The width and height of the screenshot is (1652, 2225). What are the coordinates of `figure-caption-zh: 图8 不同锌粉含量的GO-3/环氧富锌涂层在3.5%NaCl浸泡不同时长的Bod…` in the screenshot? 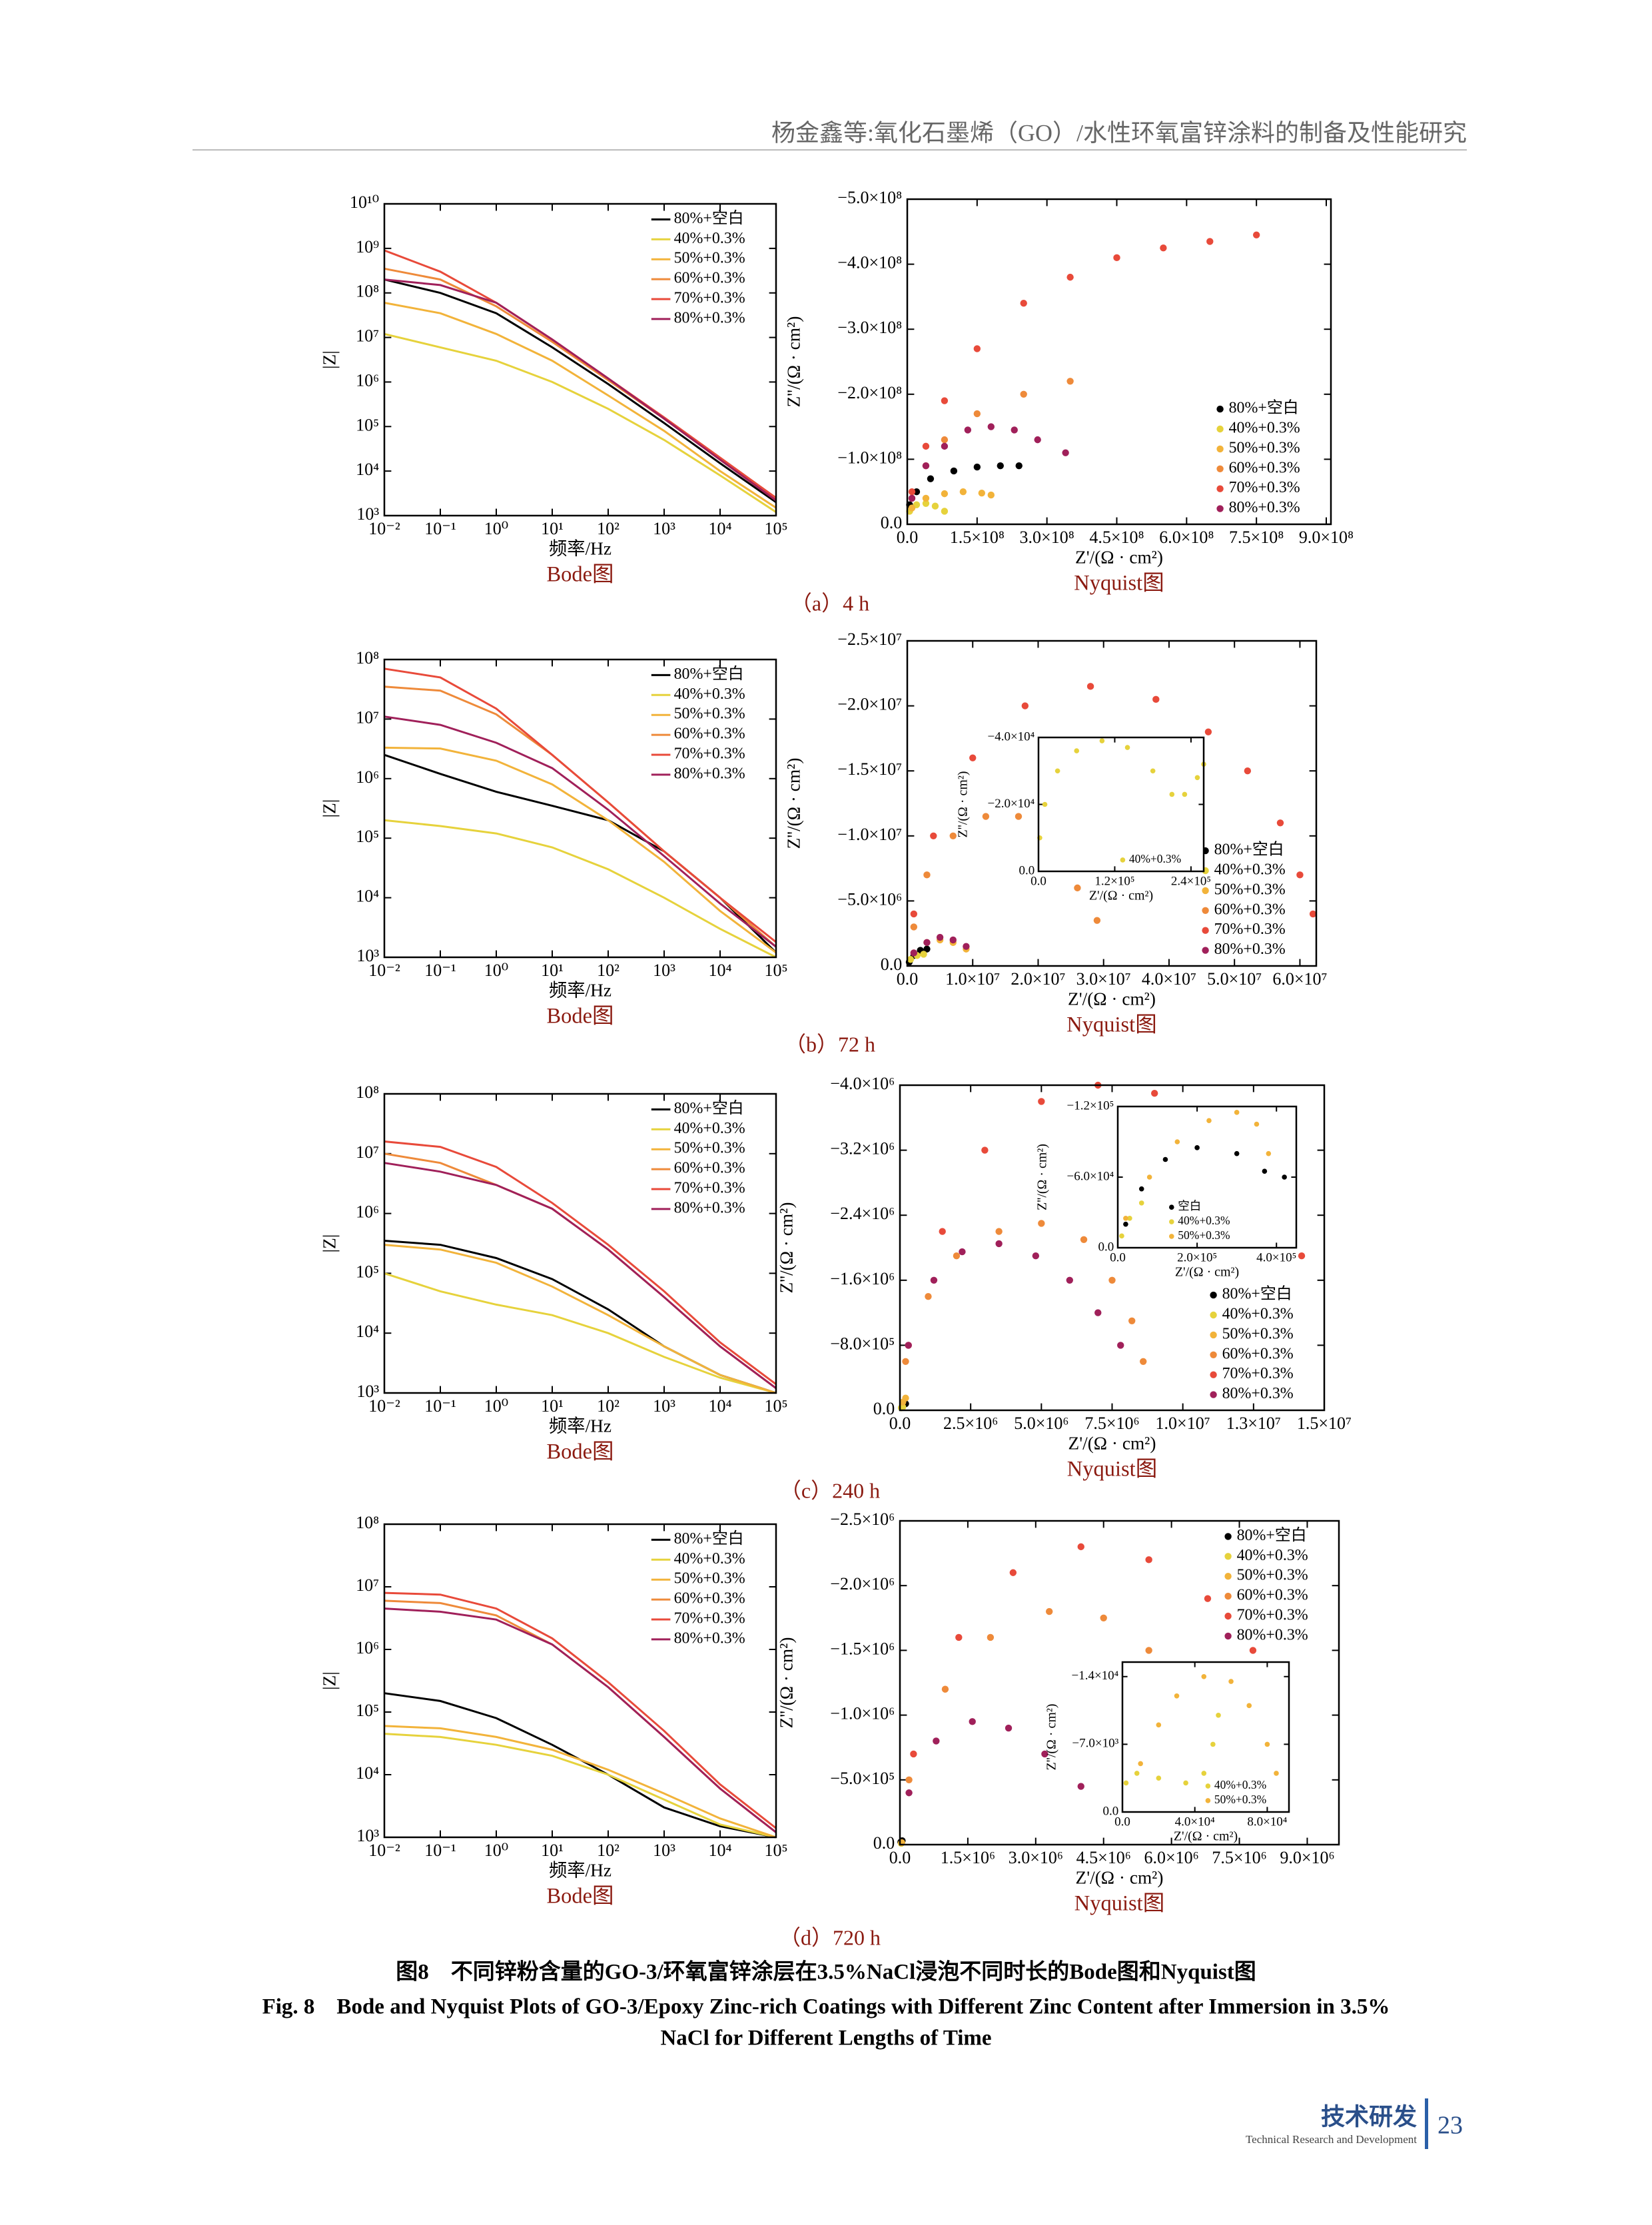 It's located at (826, 1972).